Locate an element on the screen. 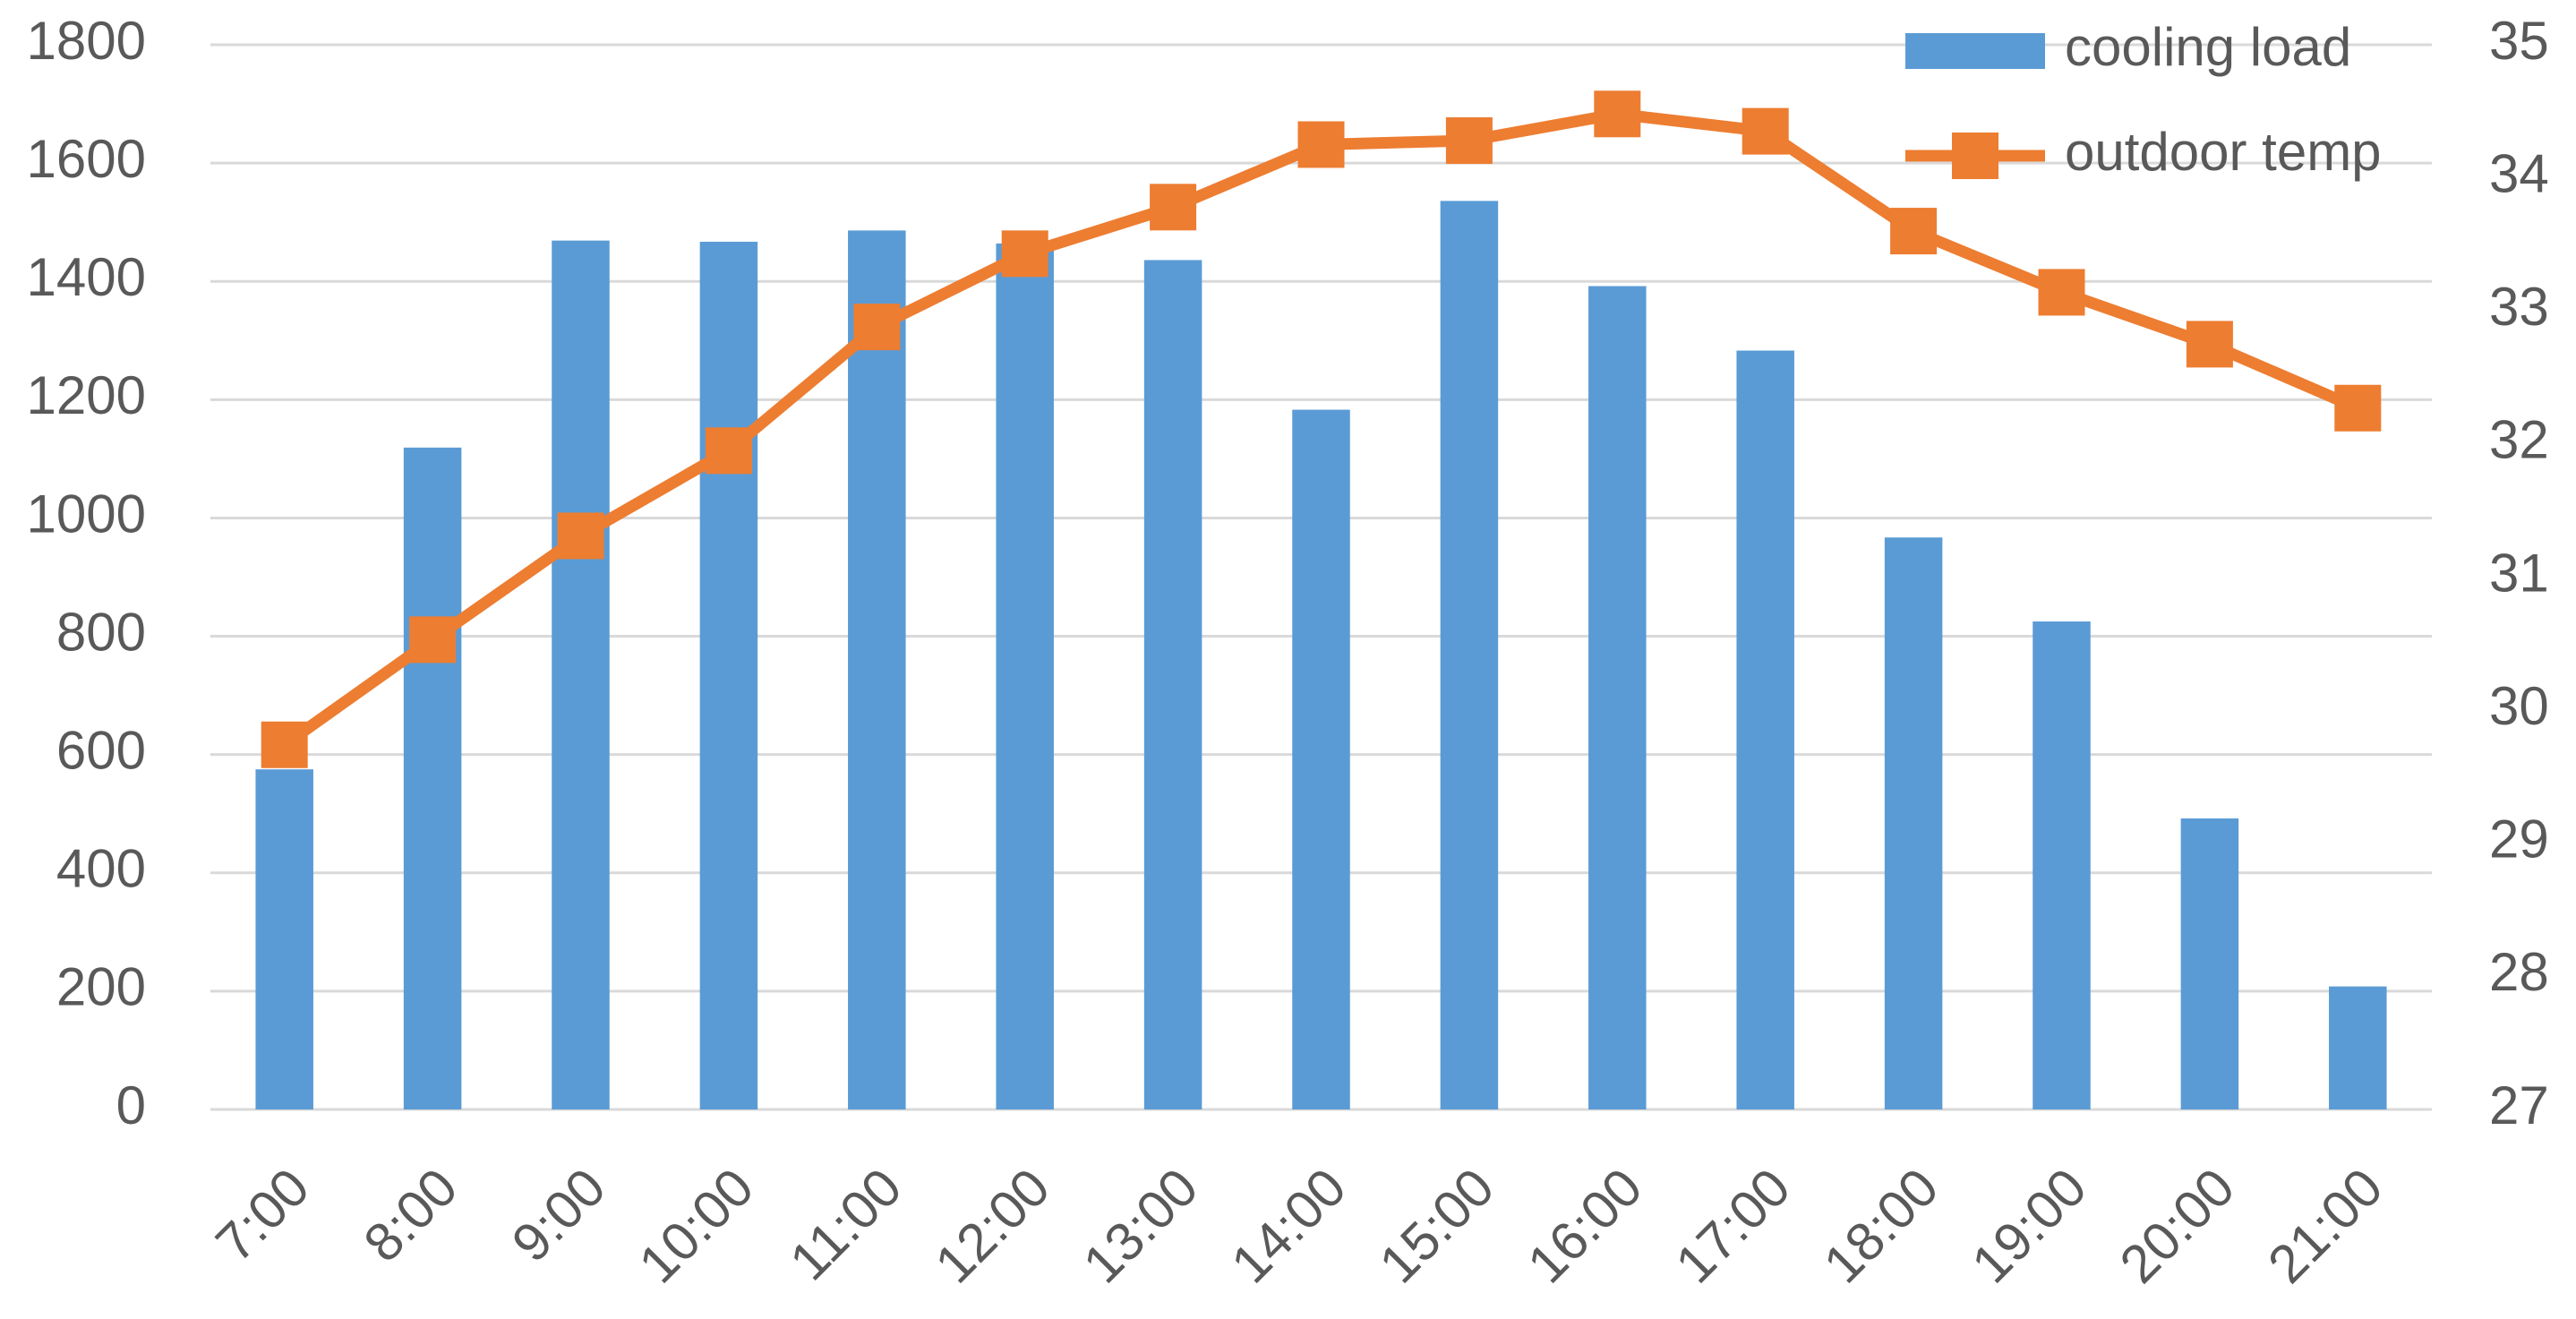  x-tick-label: 10:00 is located at coordinates (697, 1226).